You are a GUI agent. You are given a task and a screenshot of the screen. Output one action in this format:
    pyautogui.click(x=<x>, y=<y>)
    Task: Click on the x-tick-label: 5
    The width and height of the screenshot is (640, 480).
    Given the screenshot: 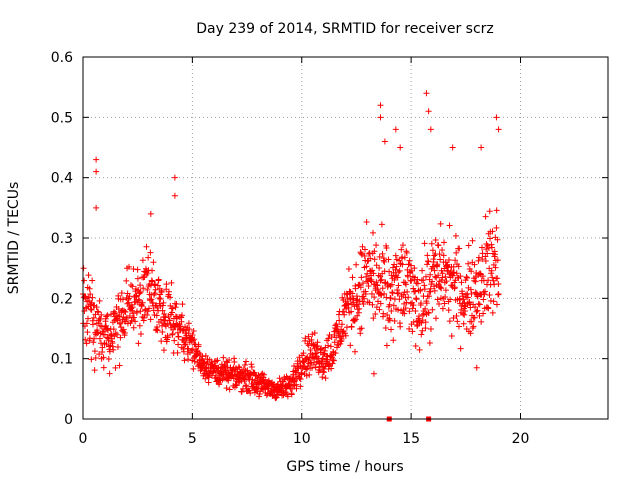 What is the action you would take?
    pyautogui.click(x=192, y=439)
    